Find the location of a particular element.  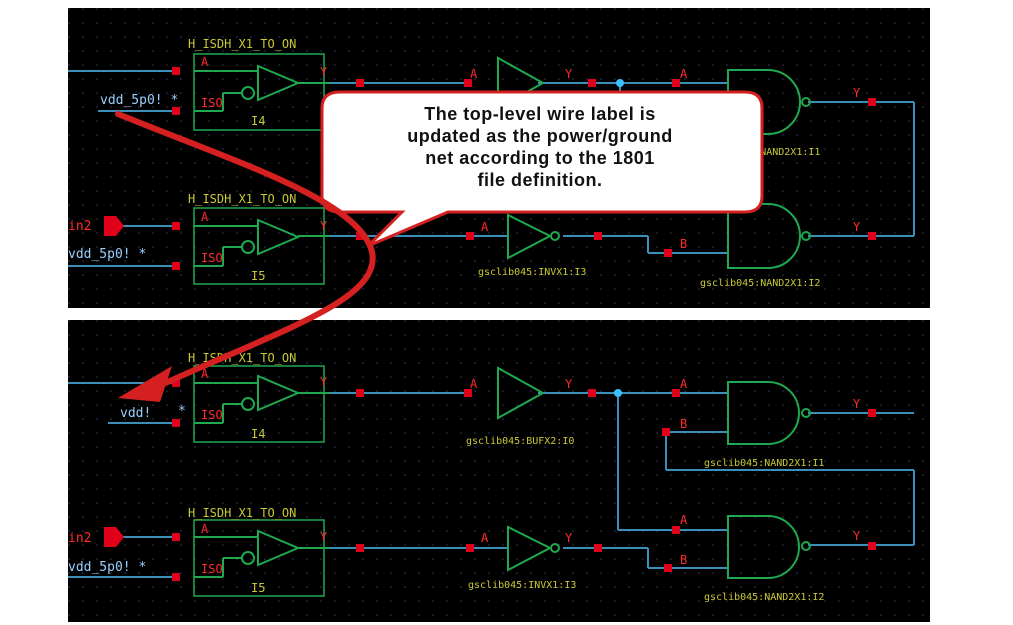

callout-line-4: file definition. is located at coordinates (540, 180).